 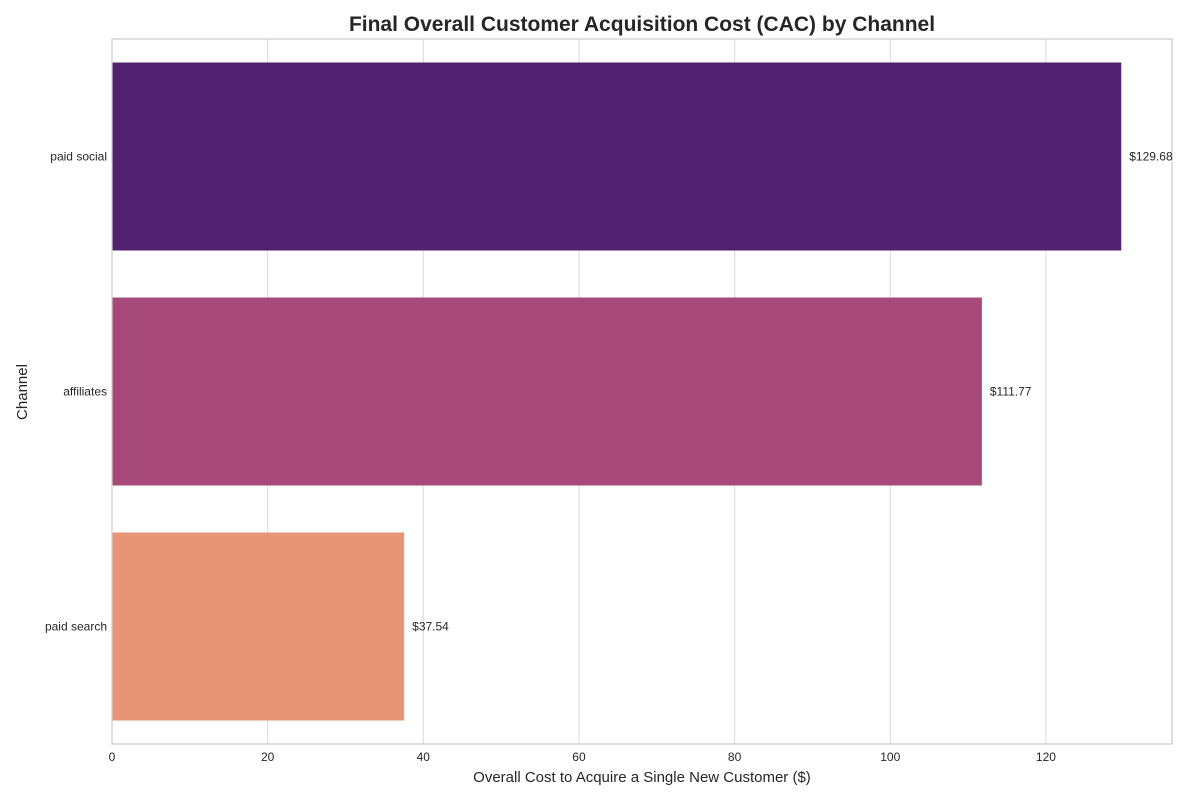 What do you see at coordinates (85, 392) in the screenshot?
I see `y-tick-label: affiliates` at bounding box center [85, 392].